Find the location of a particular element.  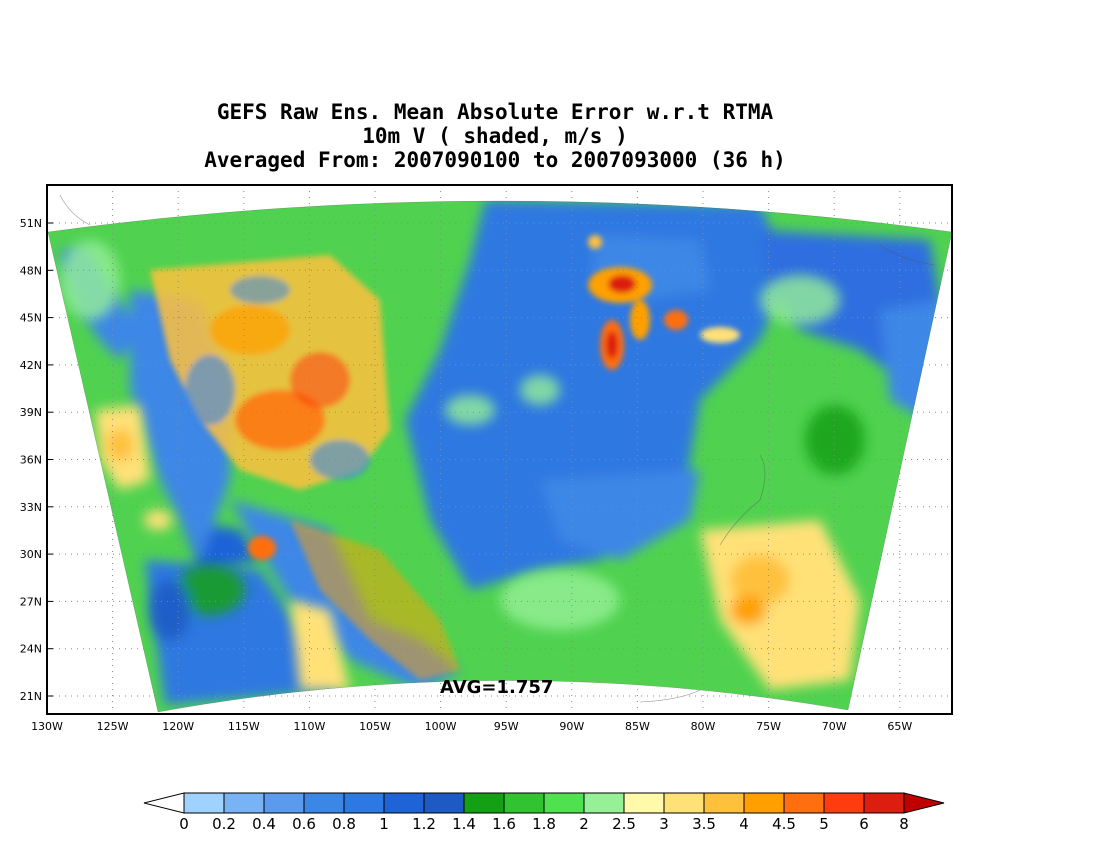

lat-label: 36N is located at coordinates (31, 460).